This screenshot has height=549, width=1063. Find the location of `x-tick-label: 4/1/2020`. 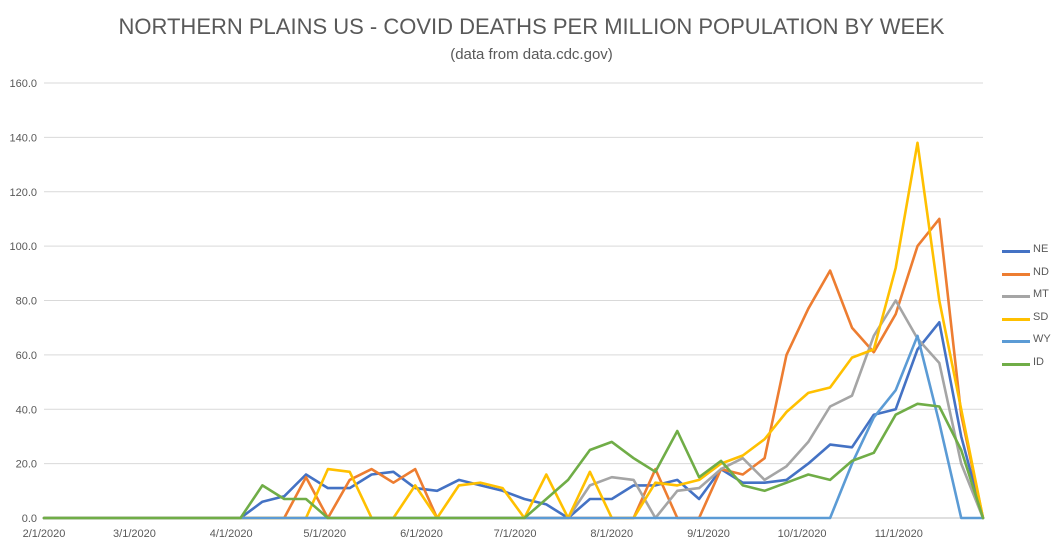

x-tick-label: 4/1/2020 is located at coordinates (231, 534).